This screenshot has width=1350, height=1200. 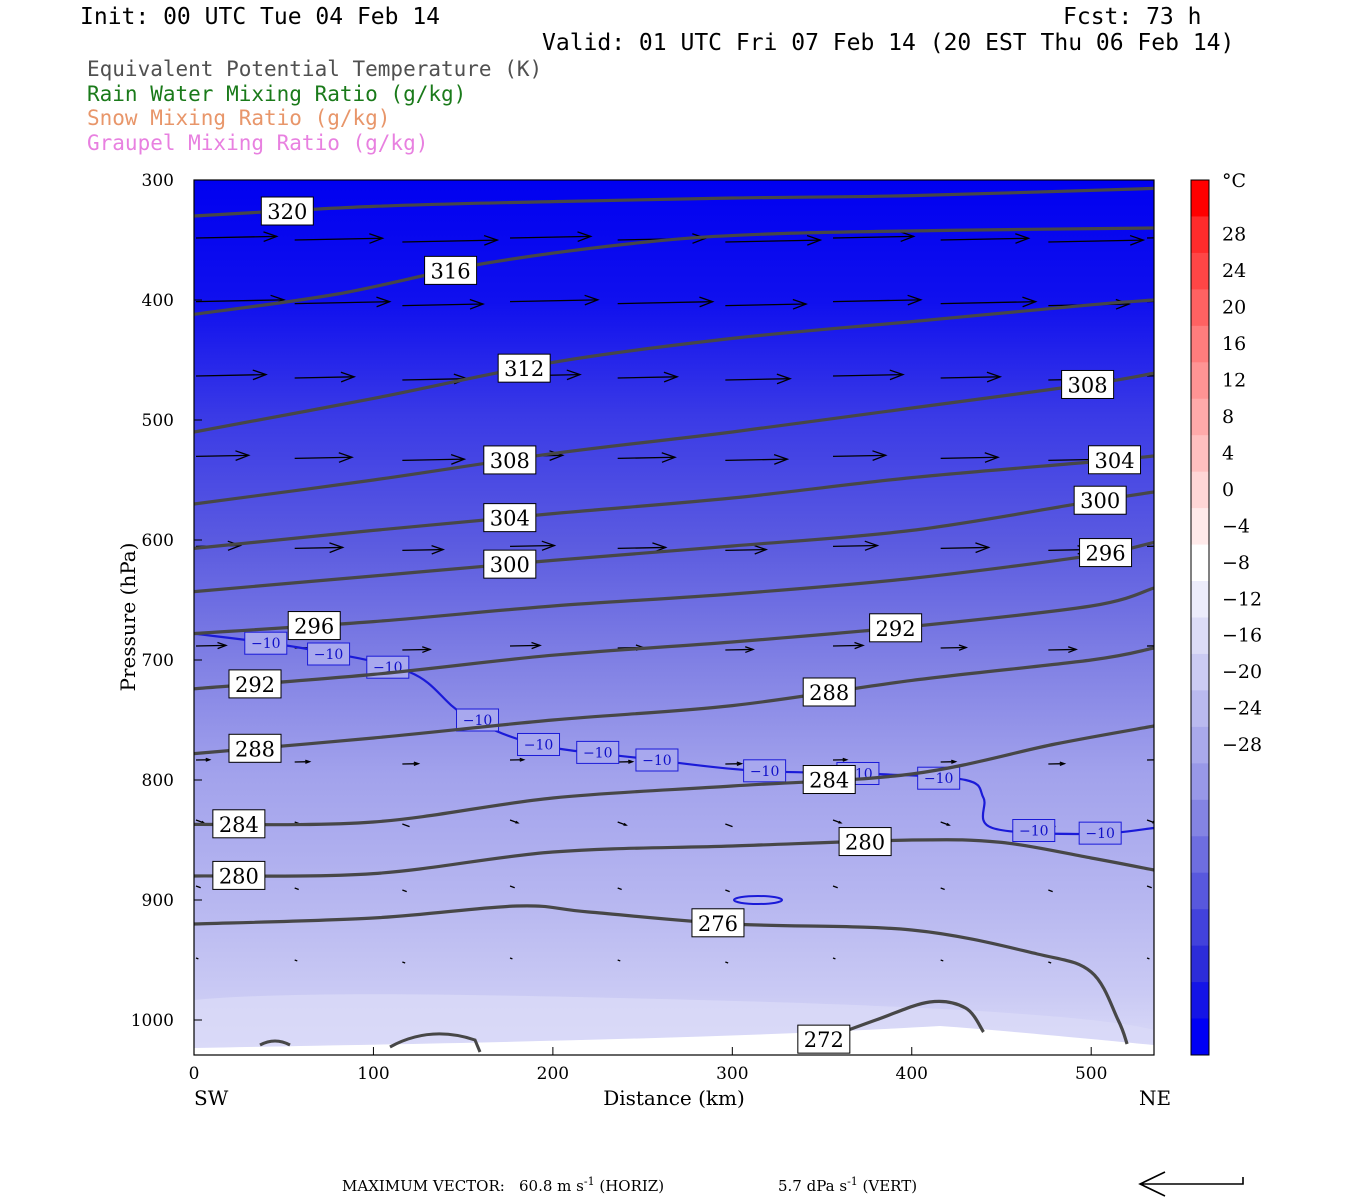 I want to click on theta-e-label: 276, so click(x=718, y=924).